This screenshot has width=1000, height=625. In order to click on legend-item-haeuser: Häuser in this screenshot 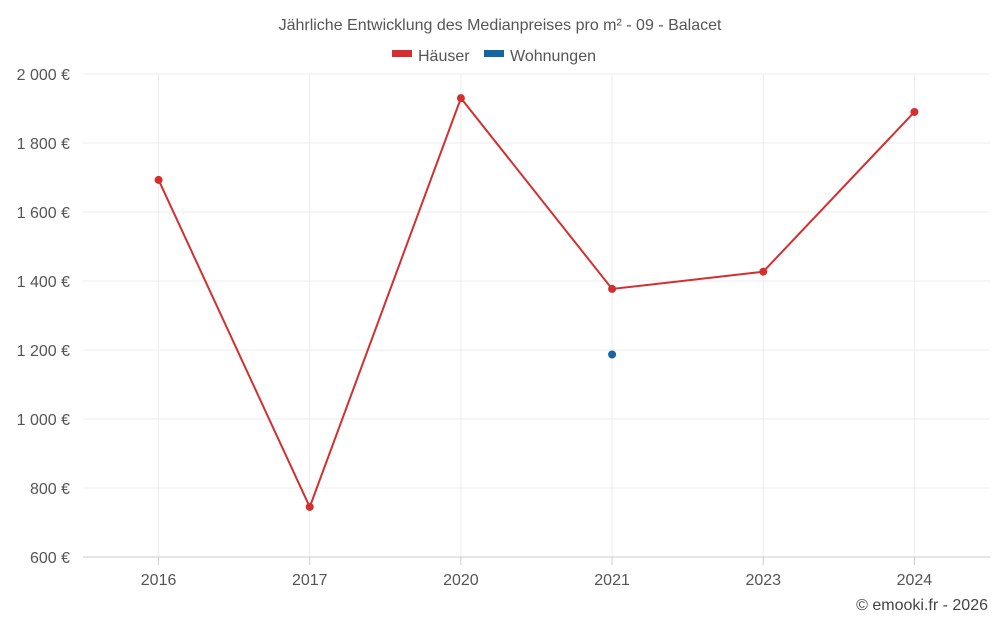, I will do `click(431, 56)`.